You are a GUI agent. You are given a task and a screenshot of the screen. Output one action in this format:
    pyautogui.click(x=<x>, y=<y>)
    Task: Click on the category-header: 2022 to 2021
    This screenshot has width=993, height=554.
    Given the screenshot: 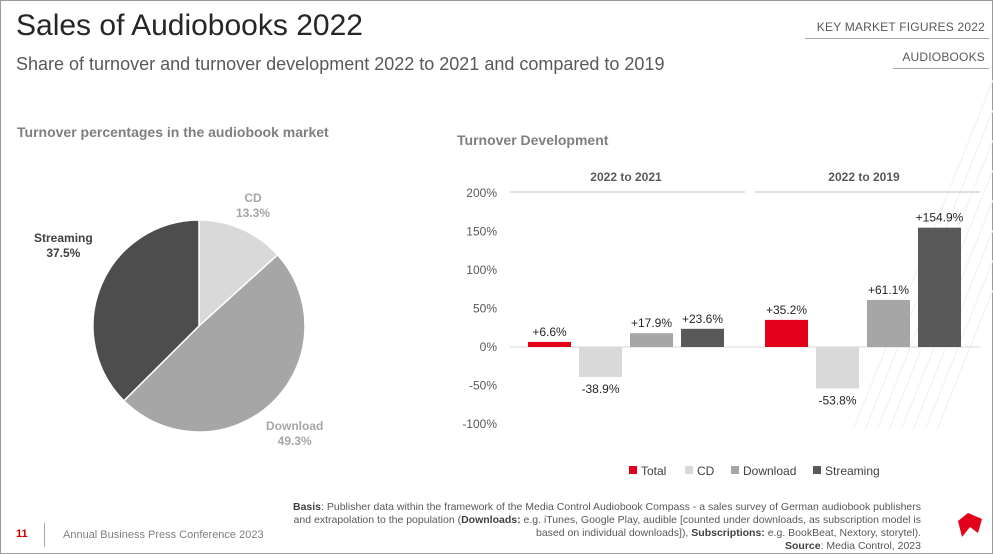 What is the action you would take?
    pyautogui.click(x=626, y=177)
    